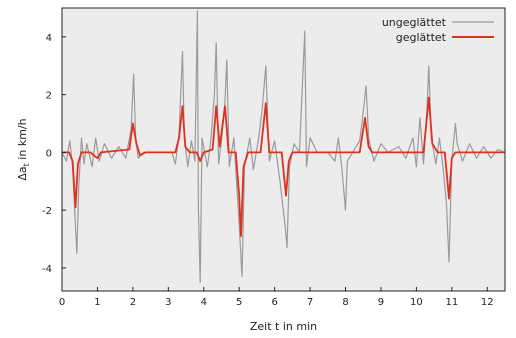  I want to click on y-axis-label: Δat in km/h, so click(23, 149).